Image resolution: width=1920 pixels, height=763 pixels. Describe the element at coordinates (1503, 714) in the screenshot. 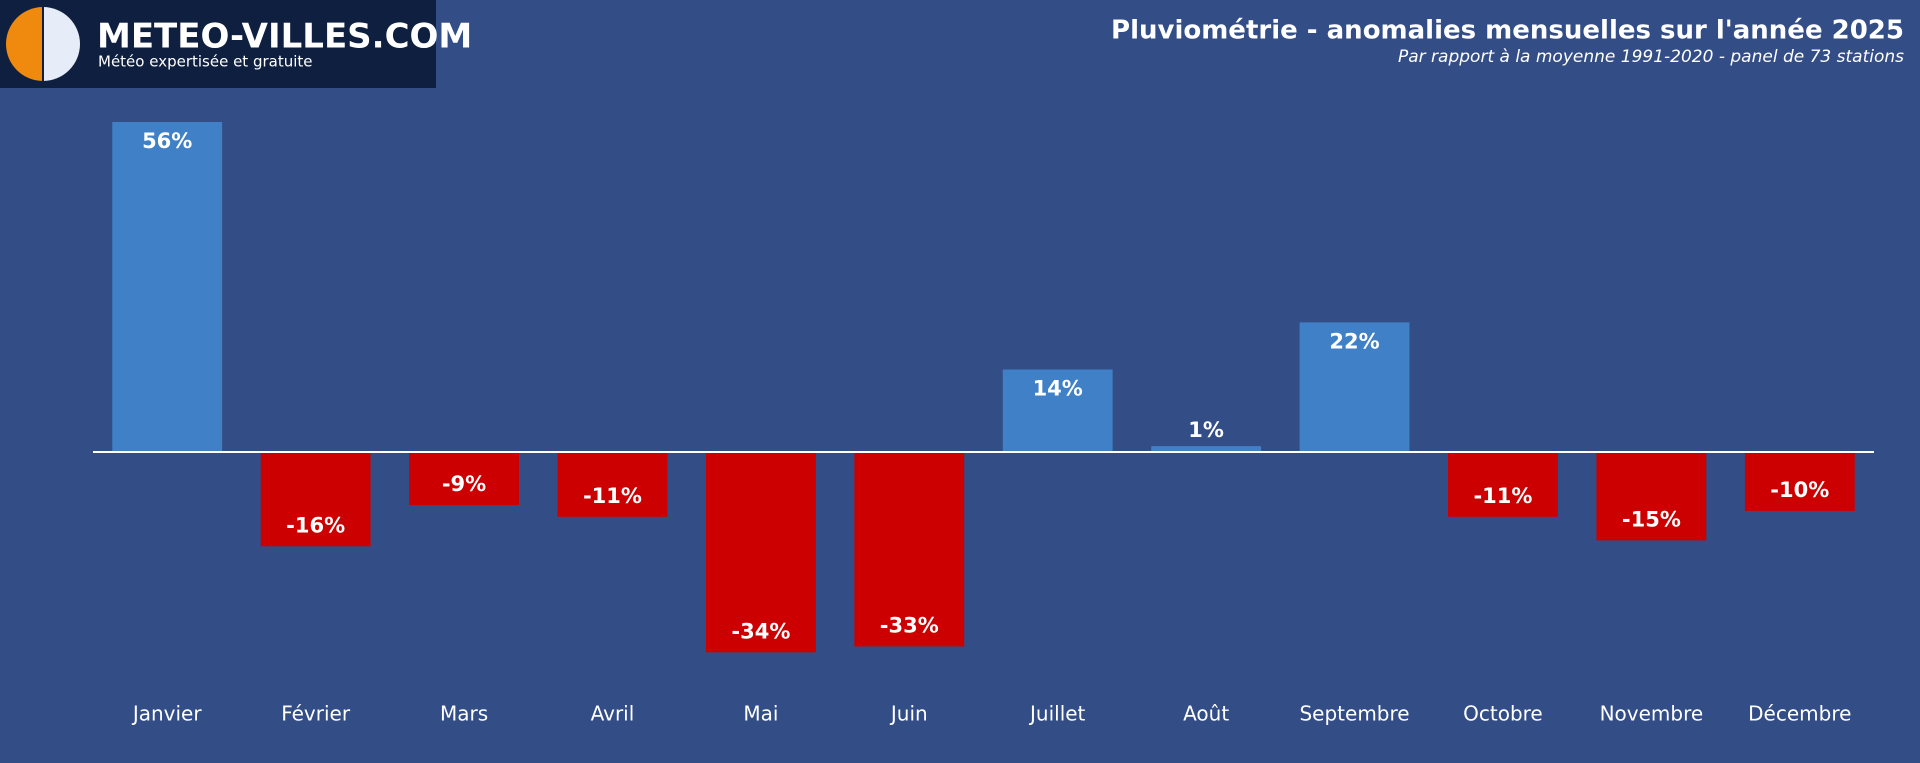

I see `x-tick-label: Octobre` at that location.